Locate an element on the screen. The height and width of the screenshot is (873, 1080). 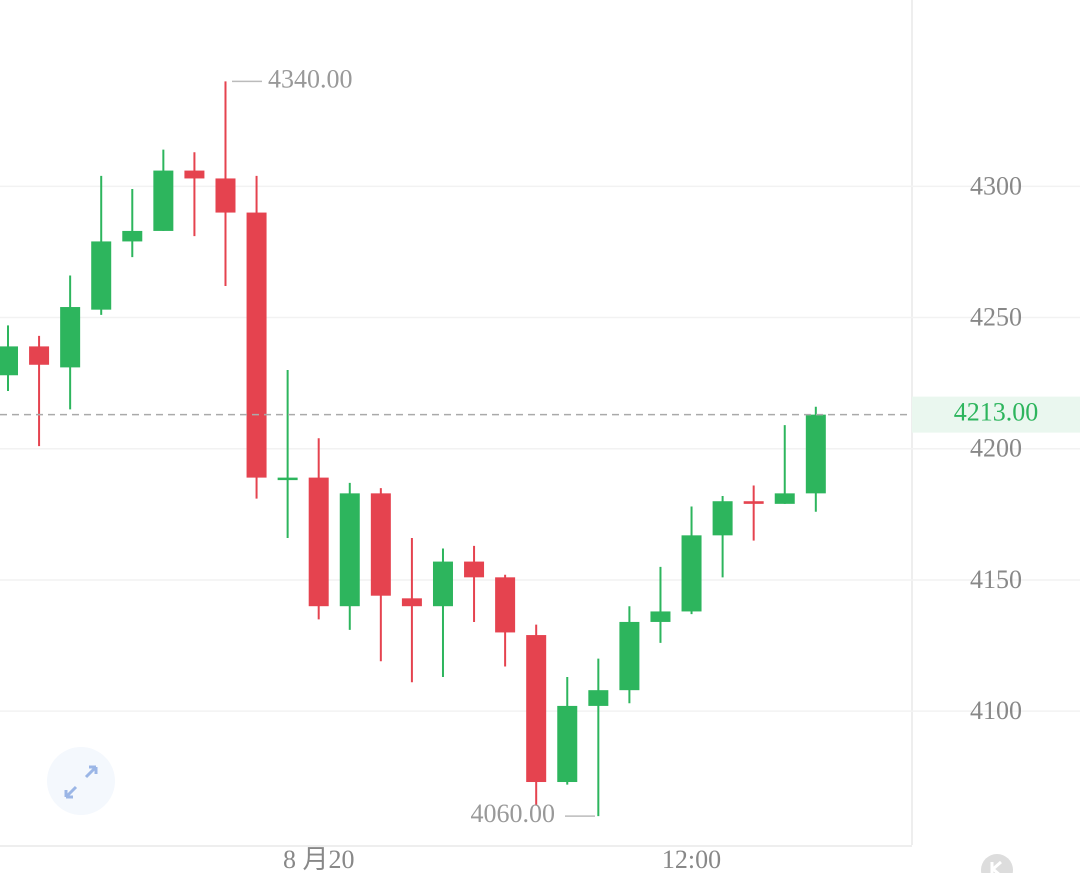
y-tick-label: 4300 is located at coordinates (996, 185).